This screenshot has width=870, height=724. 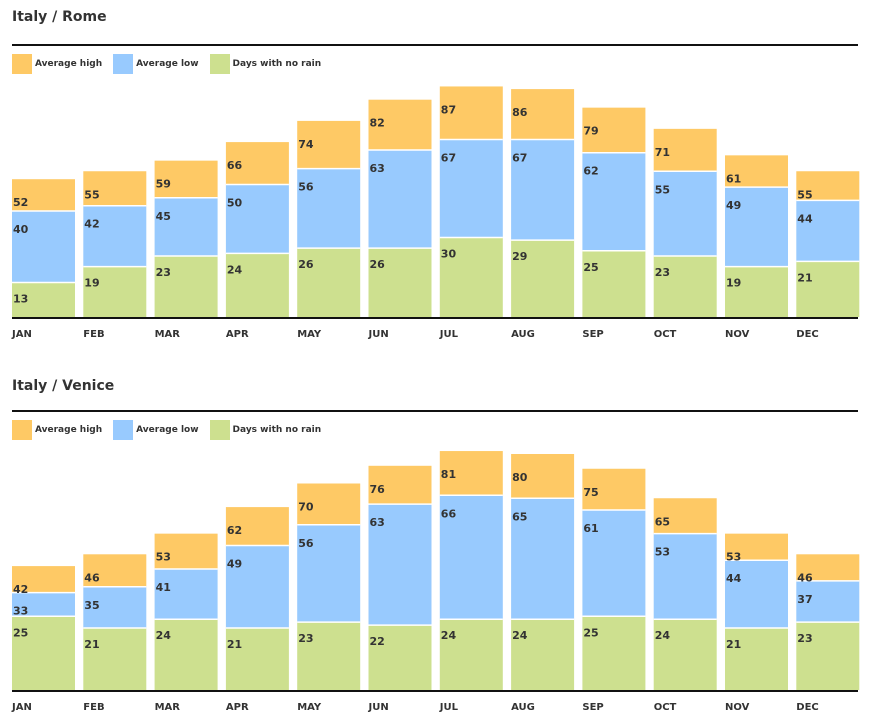 I want to click on value-label-norain-jul: 30, so click(x=449, y=254).